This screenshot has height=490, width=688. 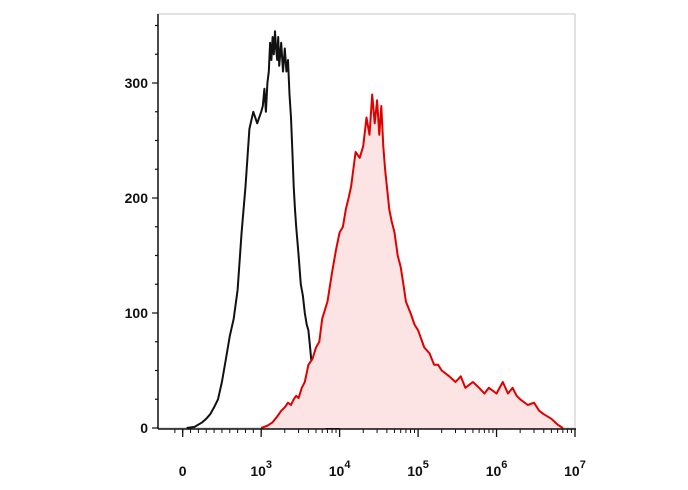 I want to click on x-tick-label: 10⁷, so click(x=575, y=469).